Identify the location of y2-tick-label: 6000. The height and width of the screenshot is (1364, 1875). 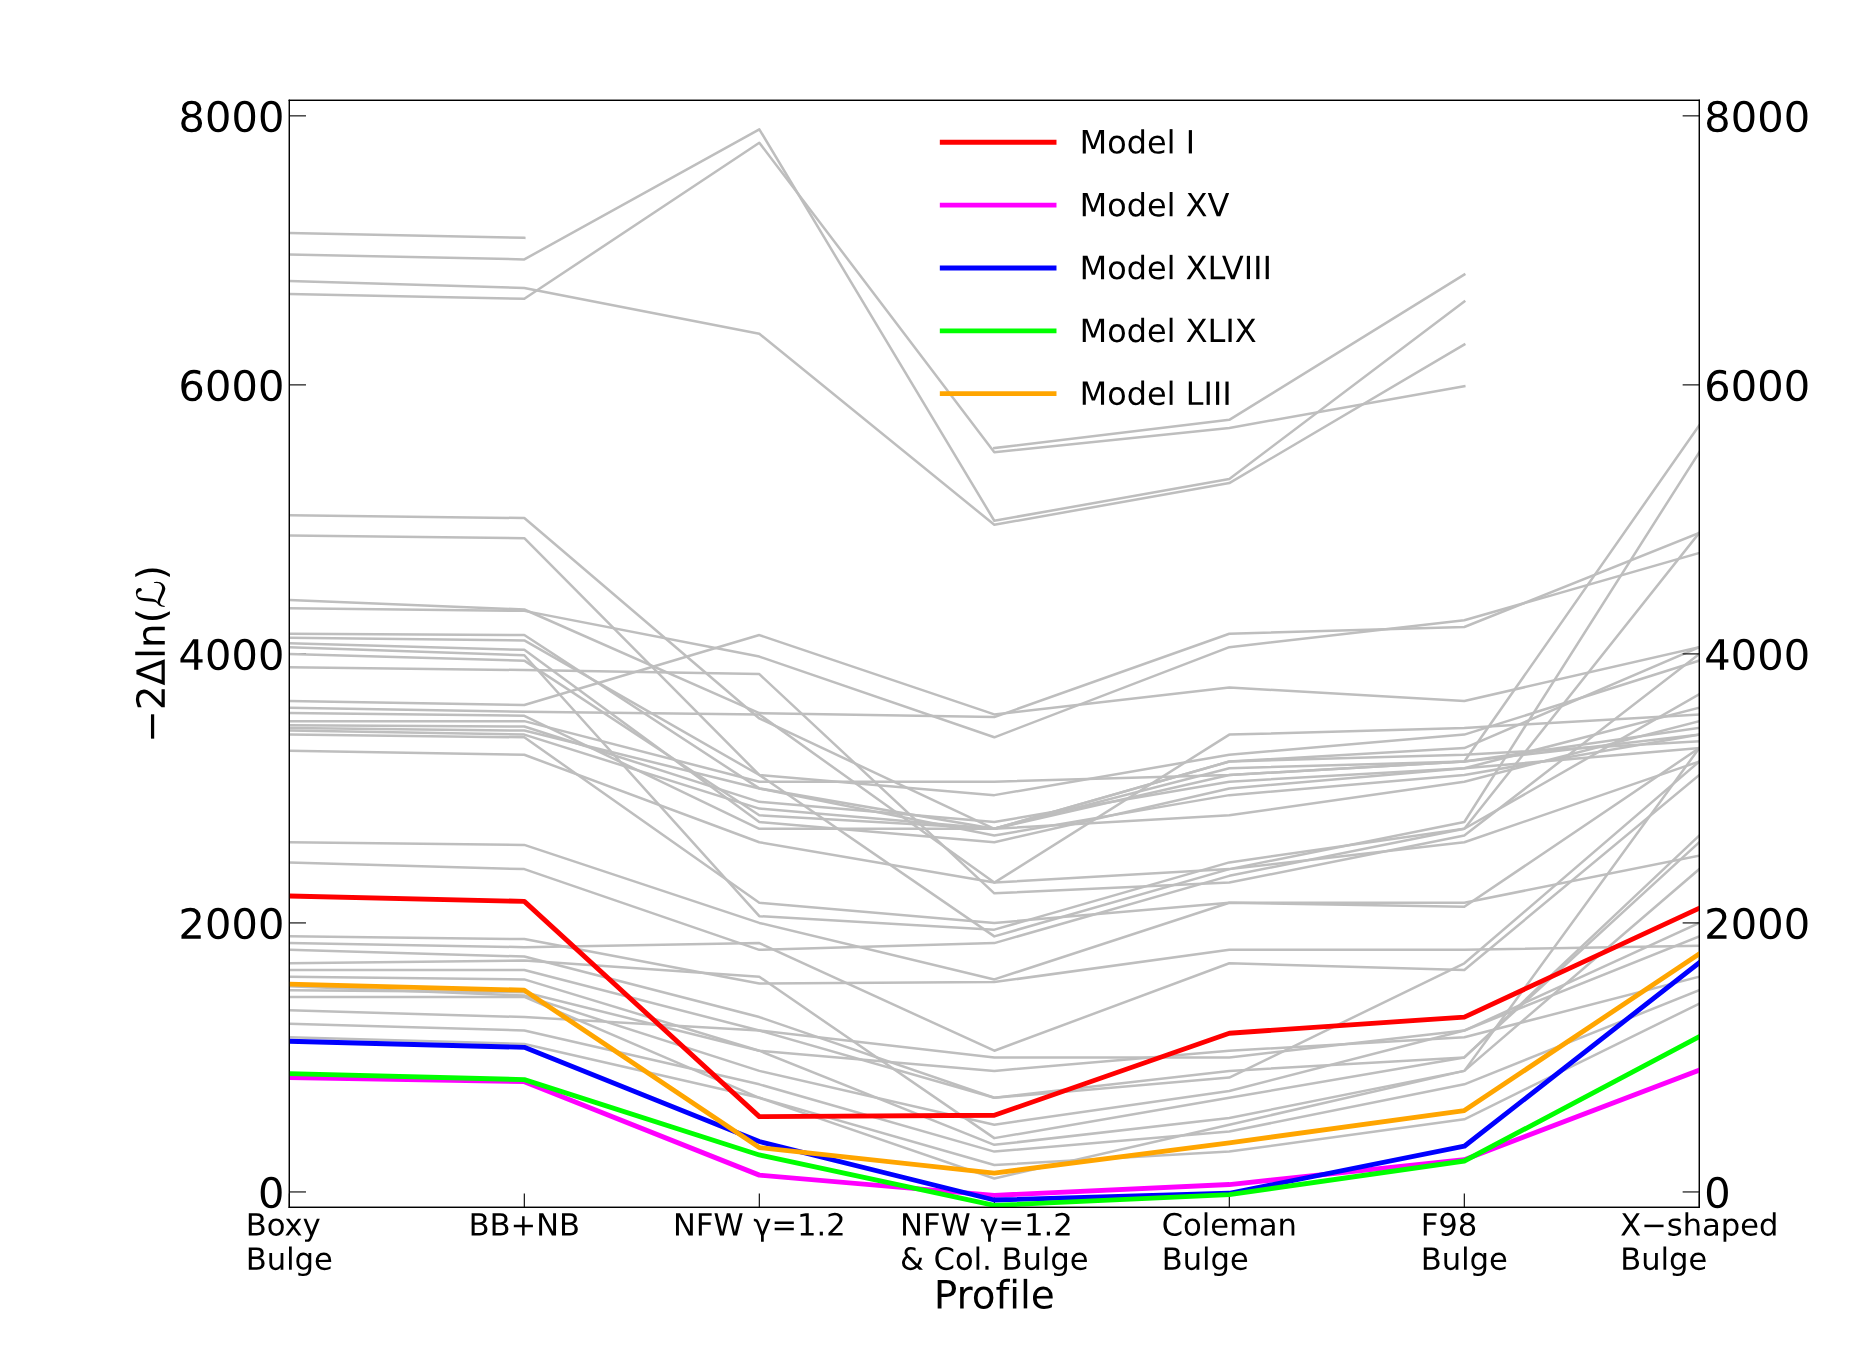
(1757, 385).